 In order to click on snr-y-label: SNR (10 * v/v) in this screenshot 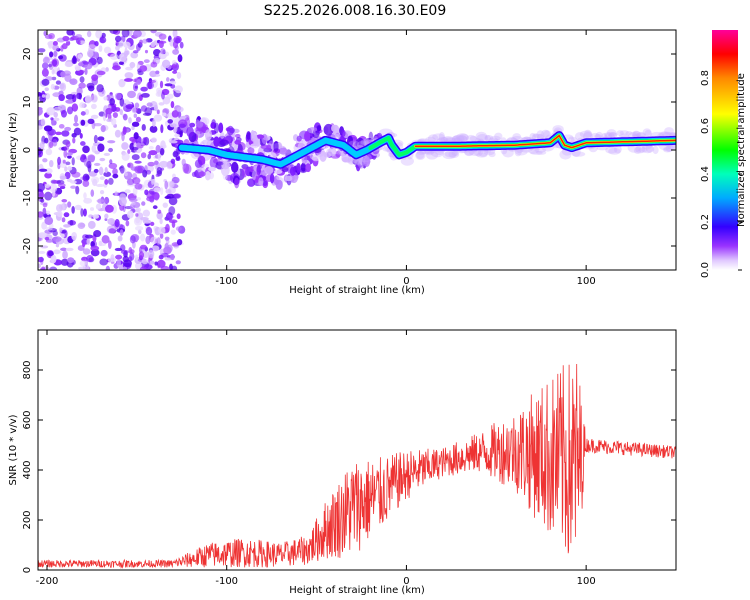, I will do `click(13, 449)`.